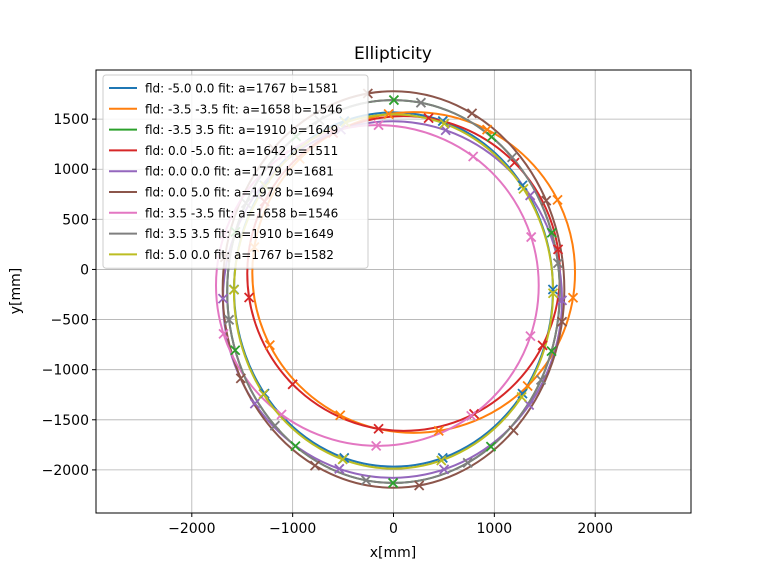  I want to click on legend-label: fld: -5.0 0.0 fit: a=1767 b=1581, so click(241, 89).